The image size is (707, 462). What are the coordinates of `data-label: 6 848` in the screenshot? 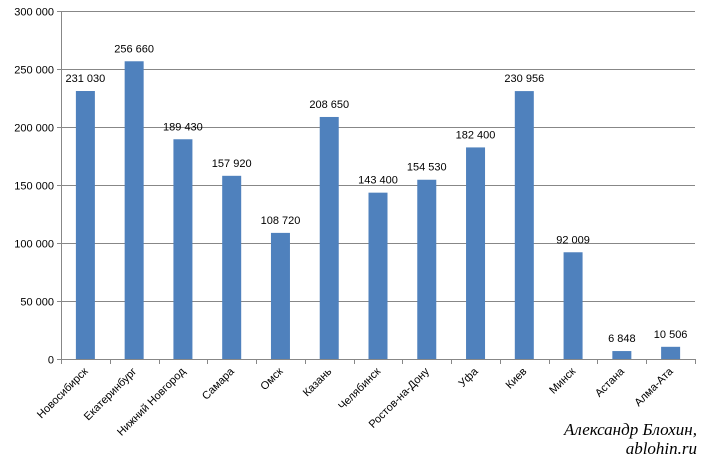 It's located at (622, 339).